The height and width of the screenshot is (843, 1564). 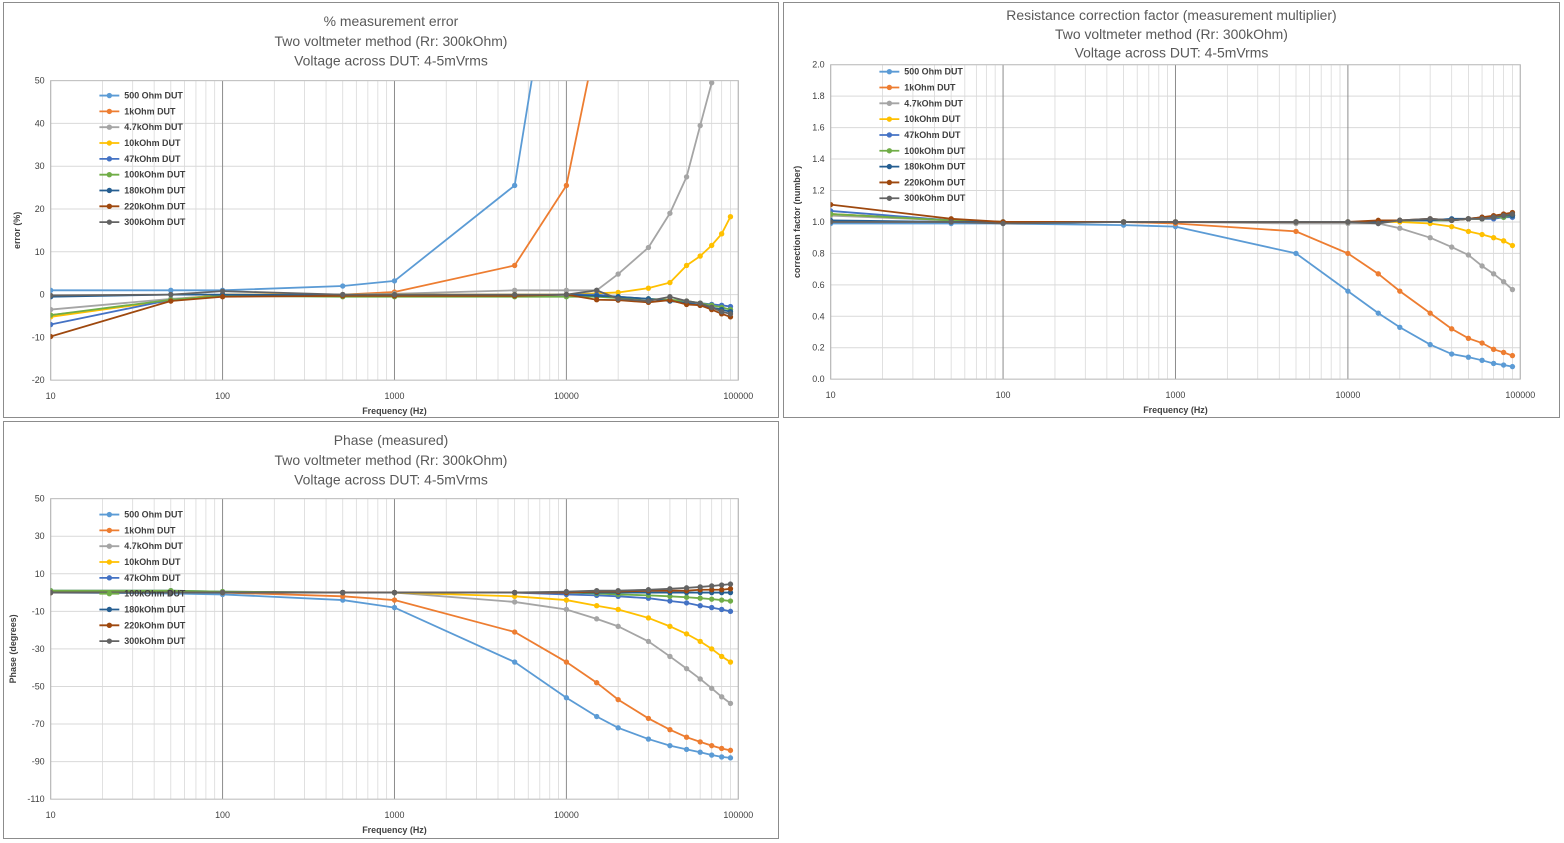 I want to click on y-tick-label: -70, so click(x=38, y=724).